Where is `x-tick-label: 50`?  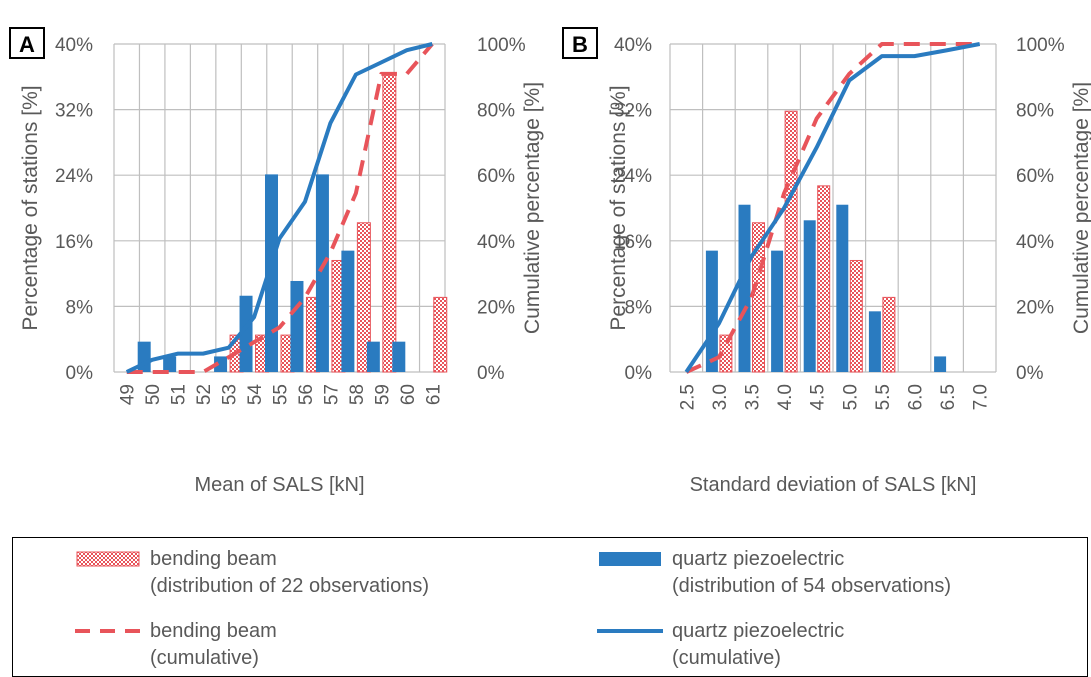
x-tick-label: 50 is located at coordinates (153, 394).